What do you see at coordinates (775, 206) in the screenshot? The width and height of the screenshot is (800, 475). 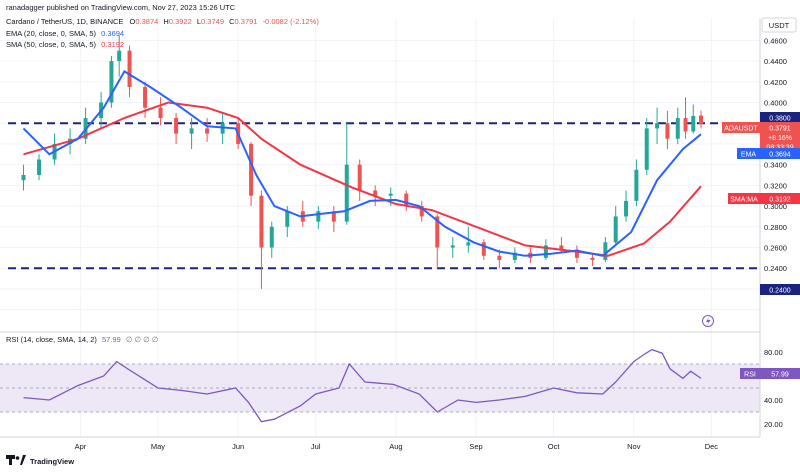 I see `price-tick-label: 0.3000` at bounding box center [775, 206].